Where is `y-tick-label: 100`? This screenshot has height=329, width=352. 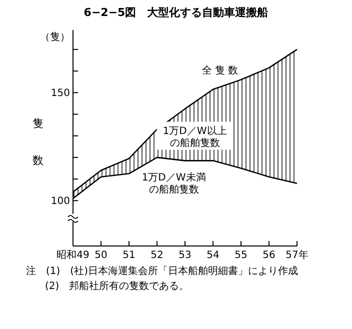 y-tick-label: 100 is located at coordinates (60, 202).